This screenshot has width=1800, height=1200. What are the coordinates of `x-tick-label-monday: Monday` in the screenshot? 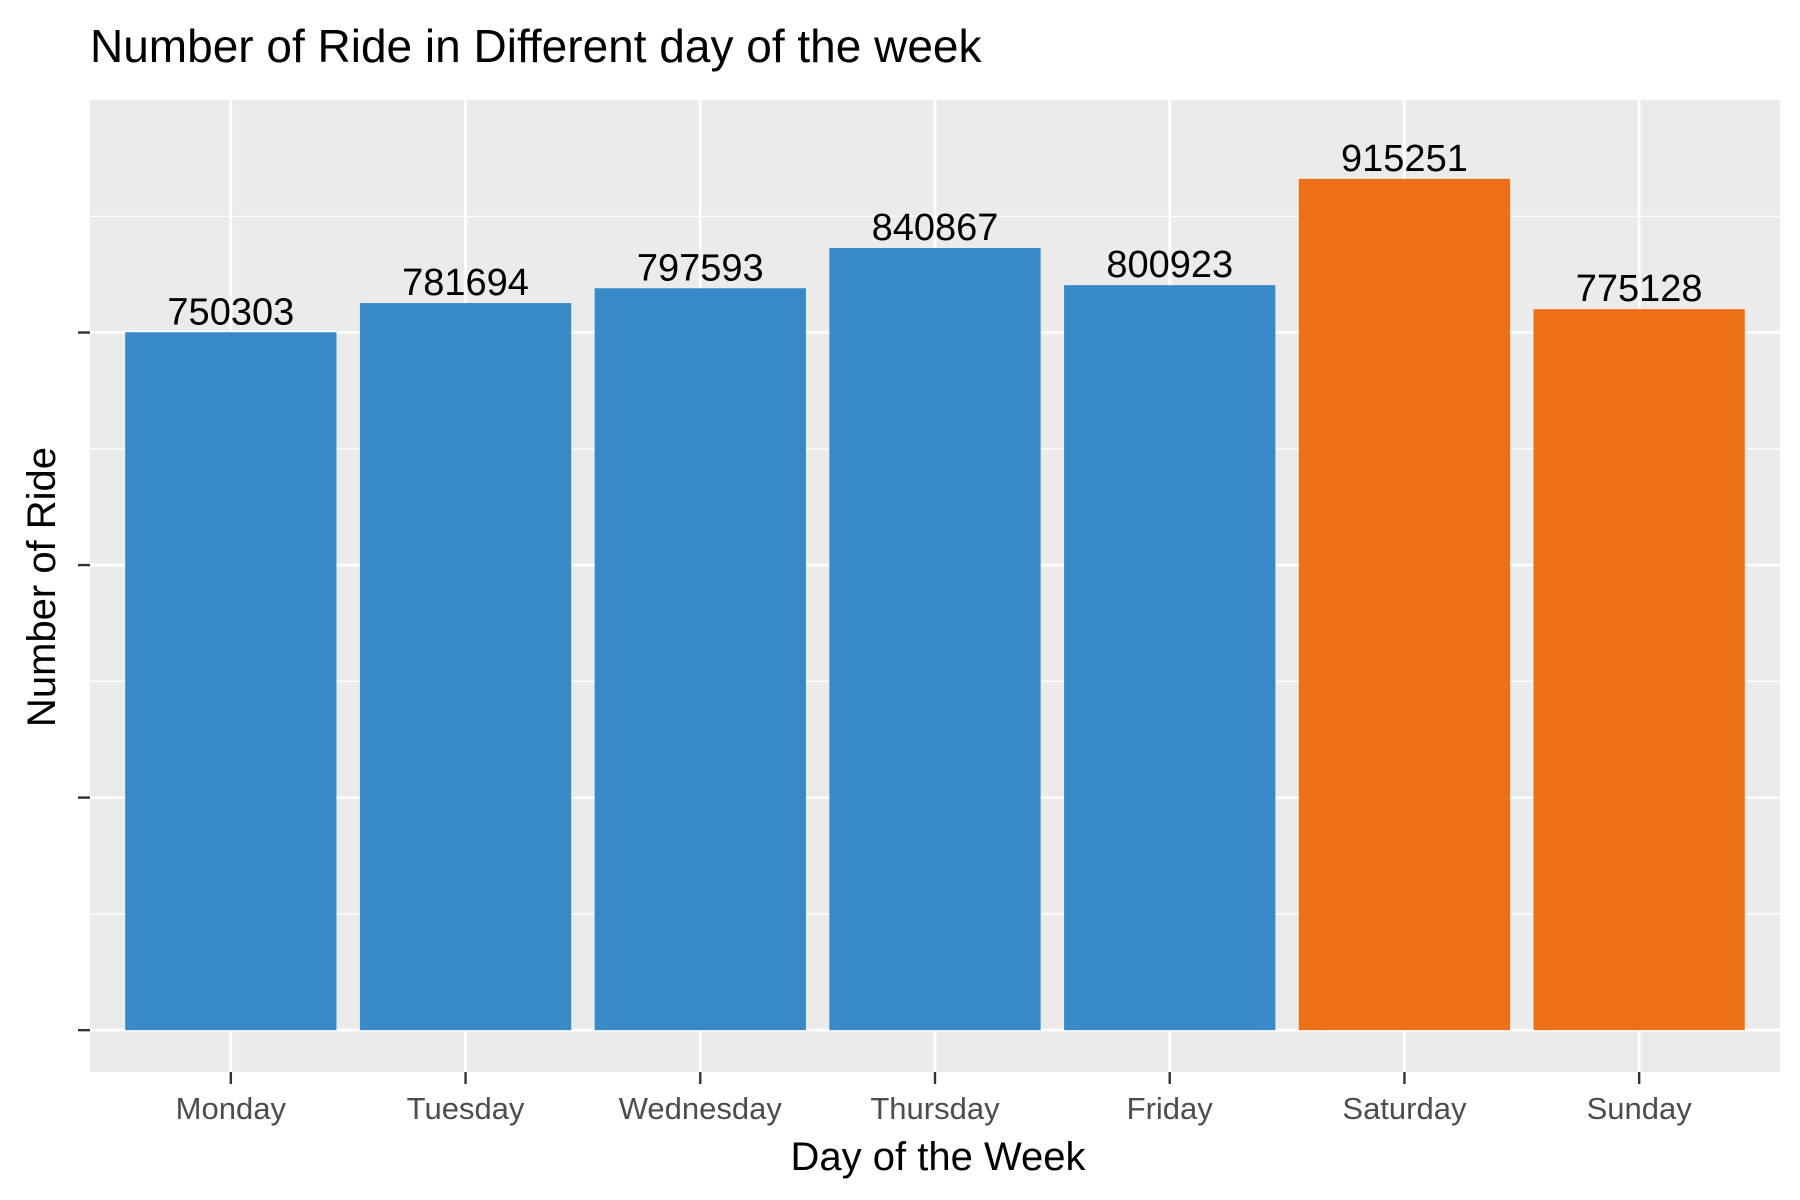 It's located at (231, 1108).